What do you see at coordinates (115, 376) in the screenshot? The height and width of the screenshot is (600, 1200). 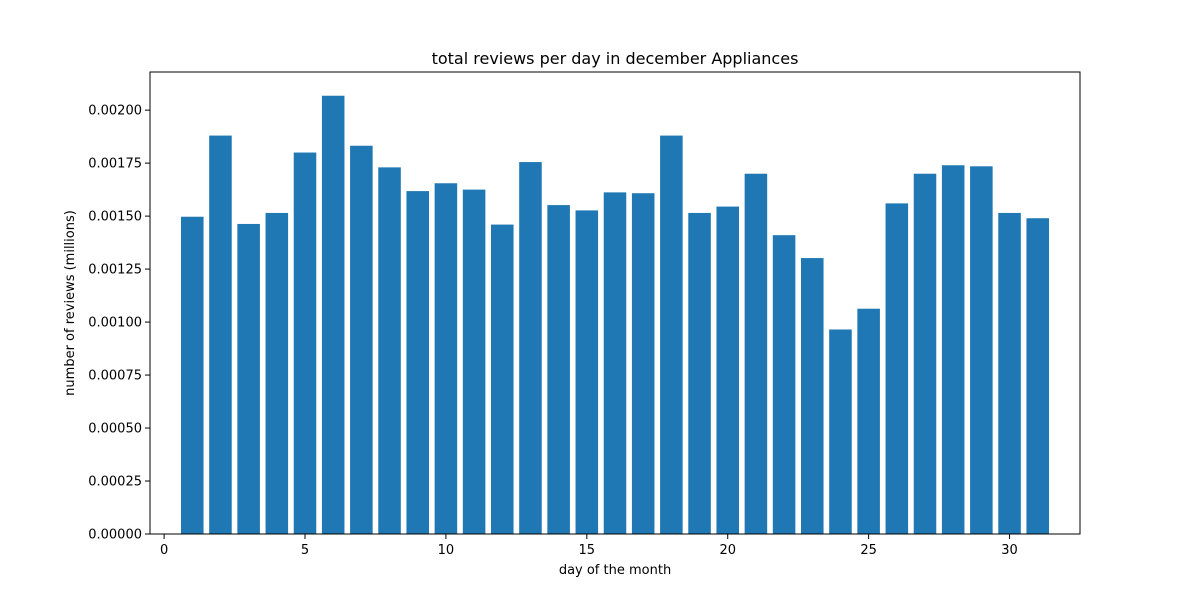 I see `y-tick-label: 0.00075` at bounding box center [115, 376].